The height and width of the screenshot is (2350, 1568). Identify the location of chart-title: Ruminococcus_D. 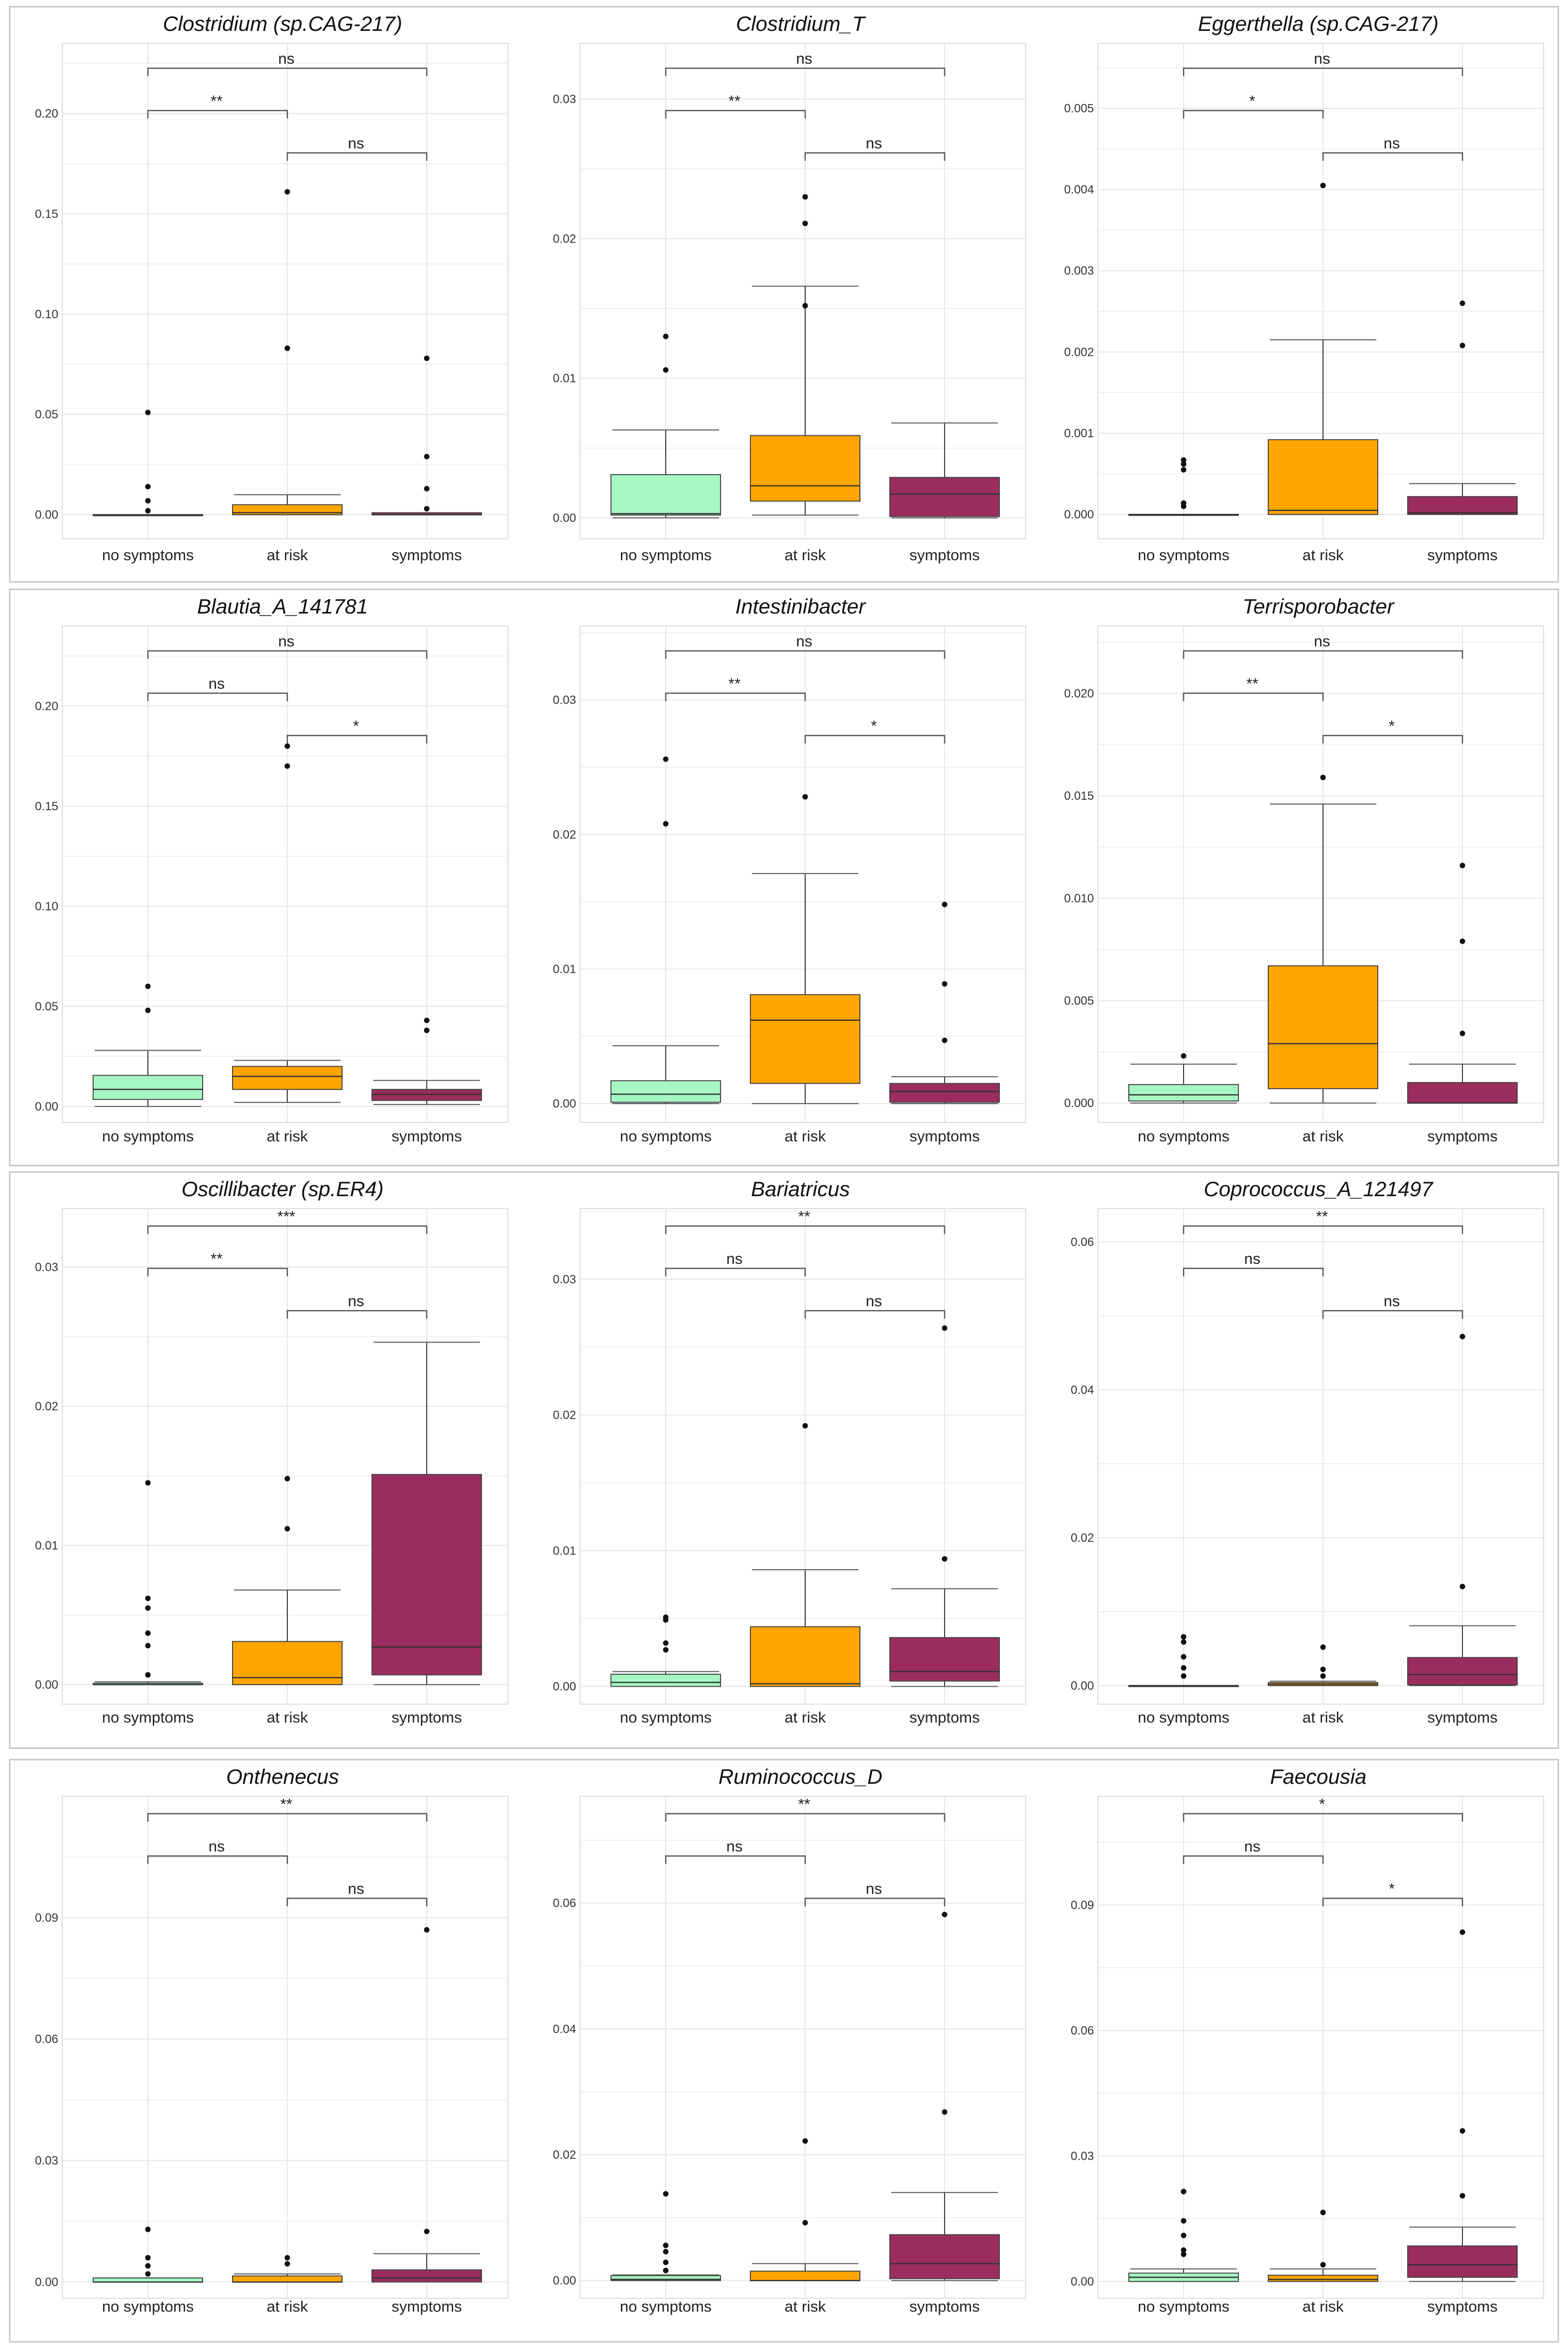
(800, 1776).